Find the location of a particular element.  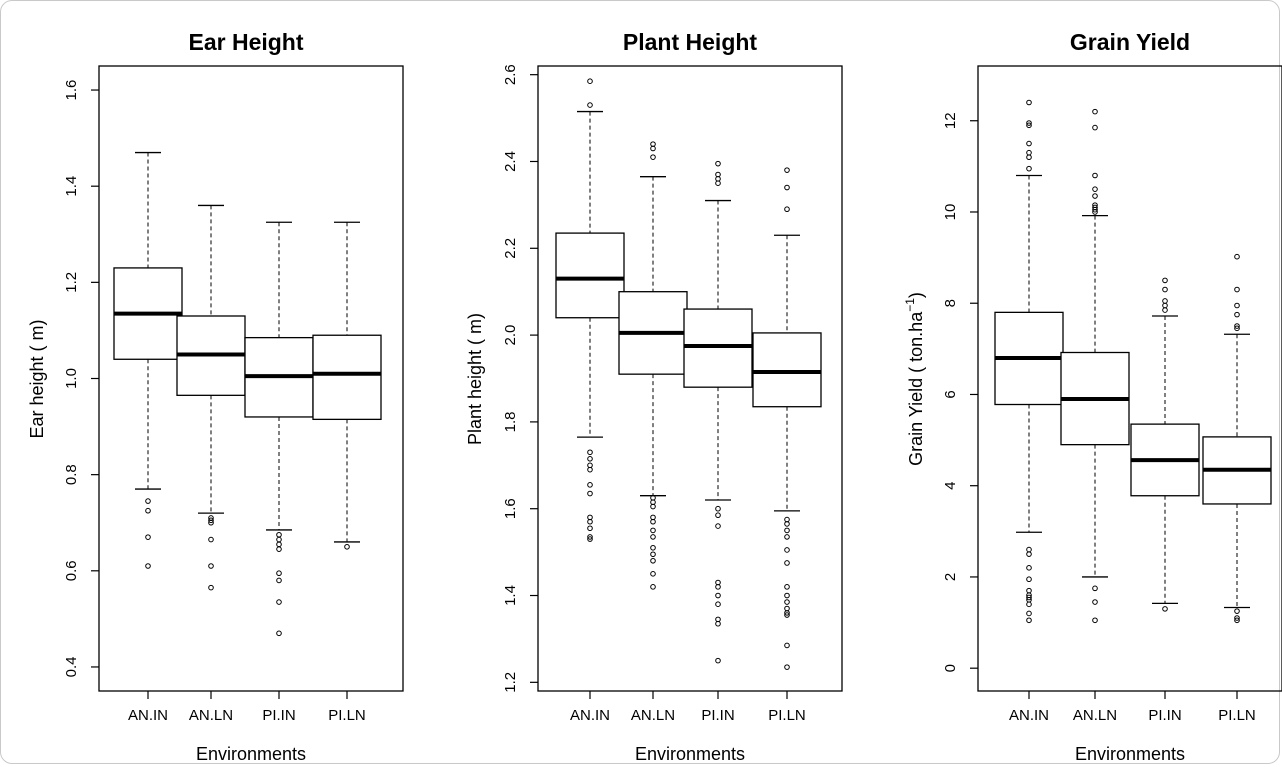

y-axis-label-superscript: −1 is located at coordinates (910, 305).